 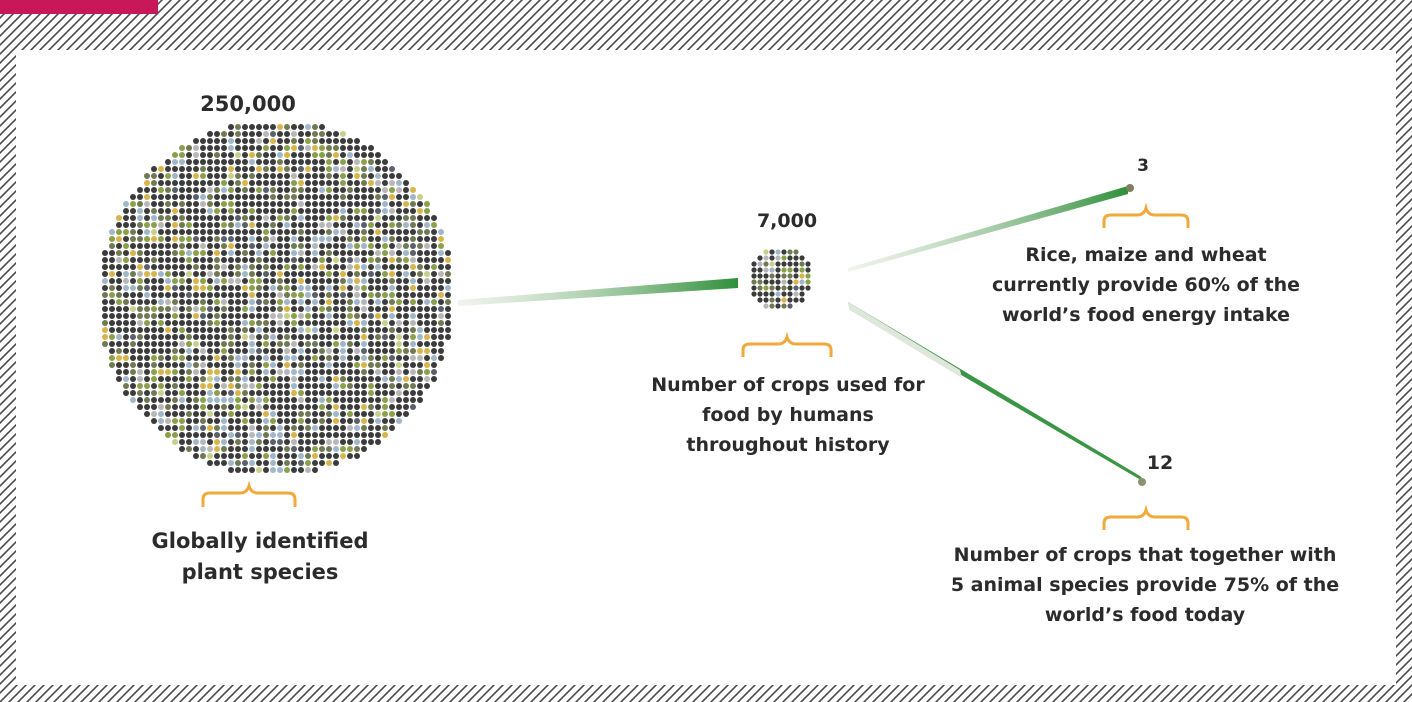 I want to click on core-crops-dot, so click(x=1142, y=482).